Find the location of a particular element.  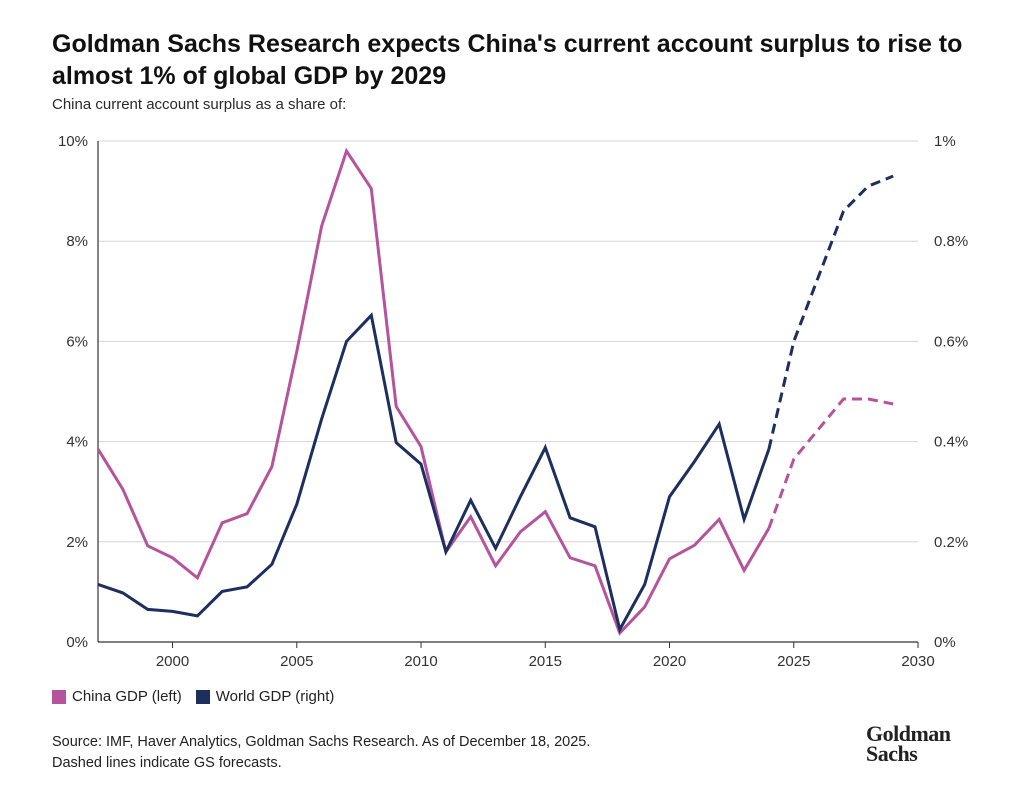

y-left-tick-label: 4% is located at coordinates (77, 442).